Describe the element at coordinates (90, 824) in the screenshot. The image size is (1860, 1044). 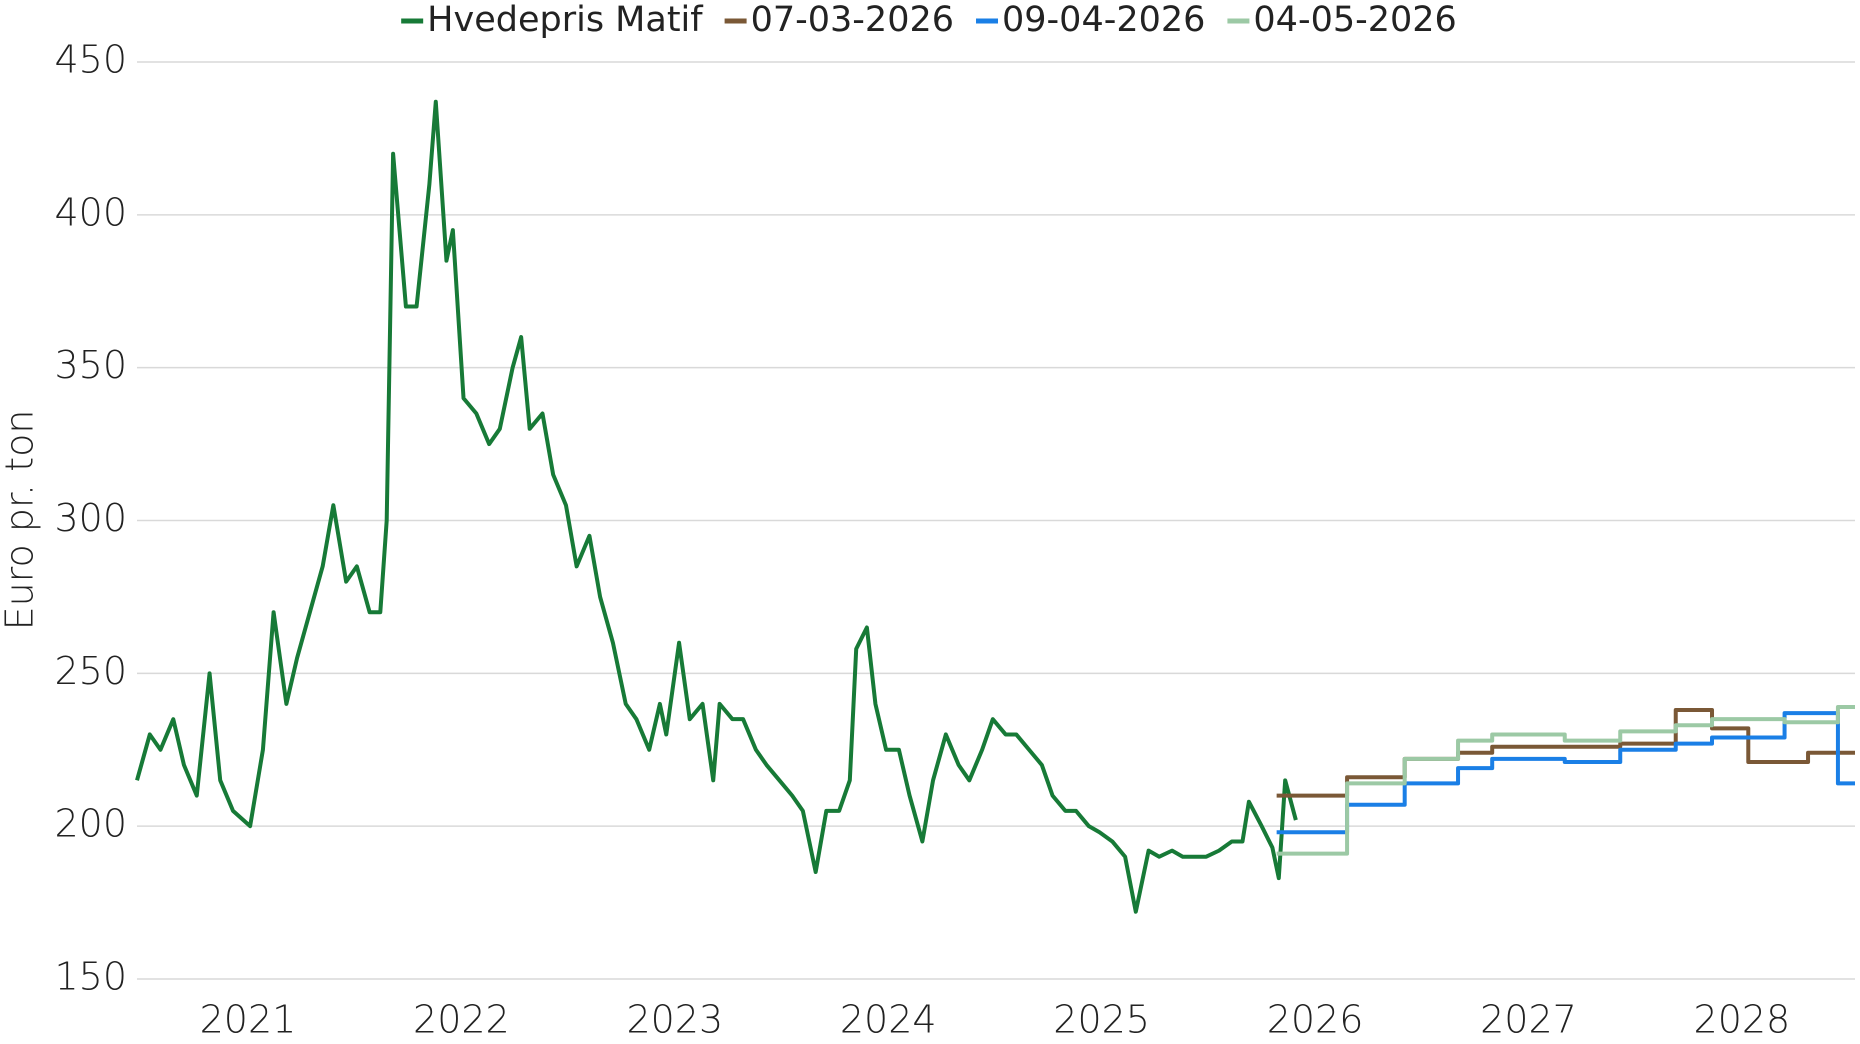
I see `y-tick-label: 200` at that location.